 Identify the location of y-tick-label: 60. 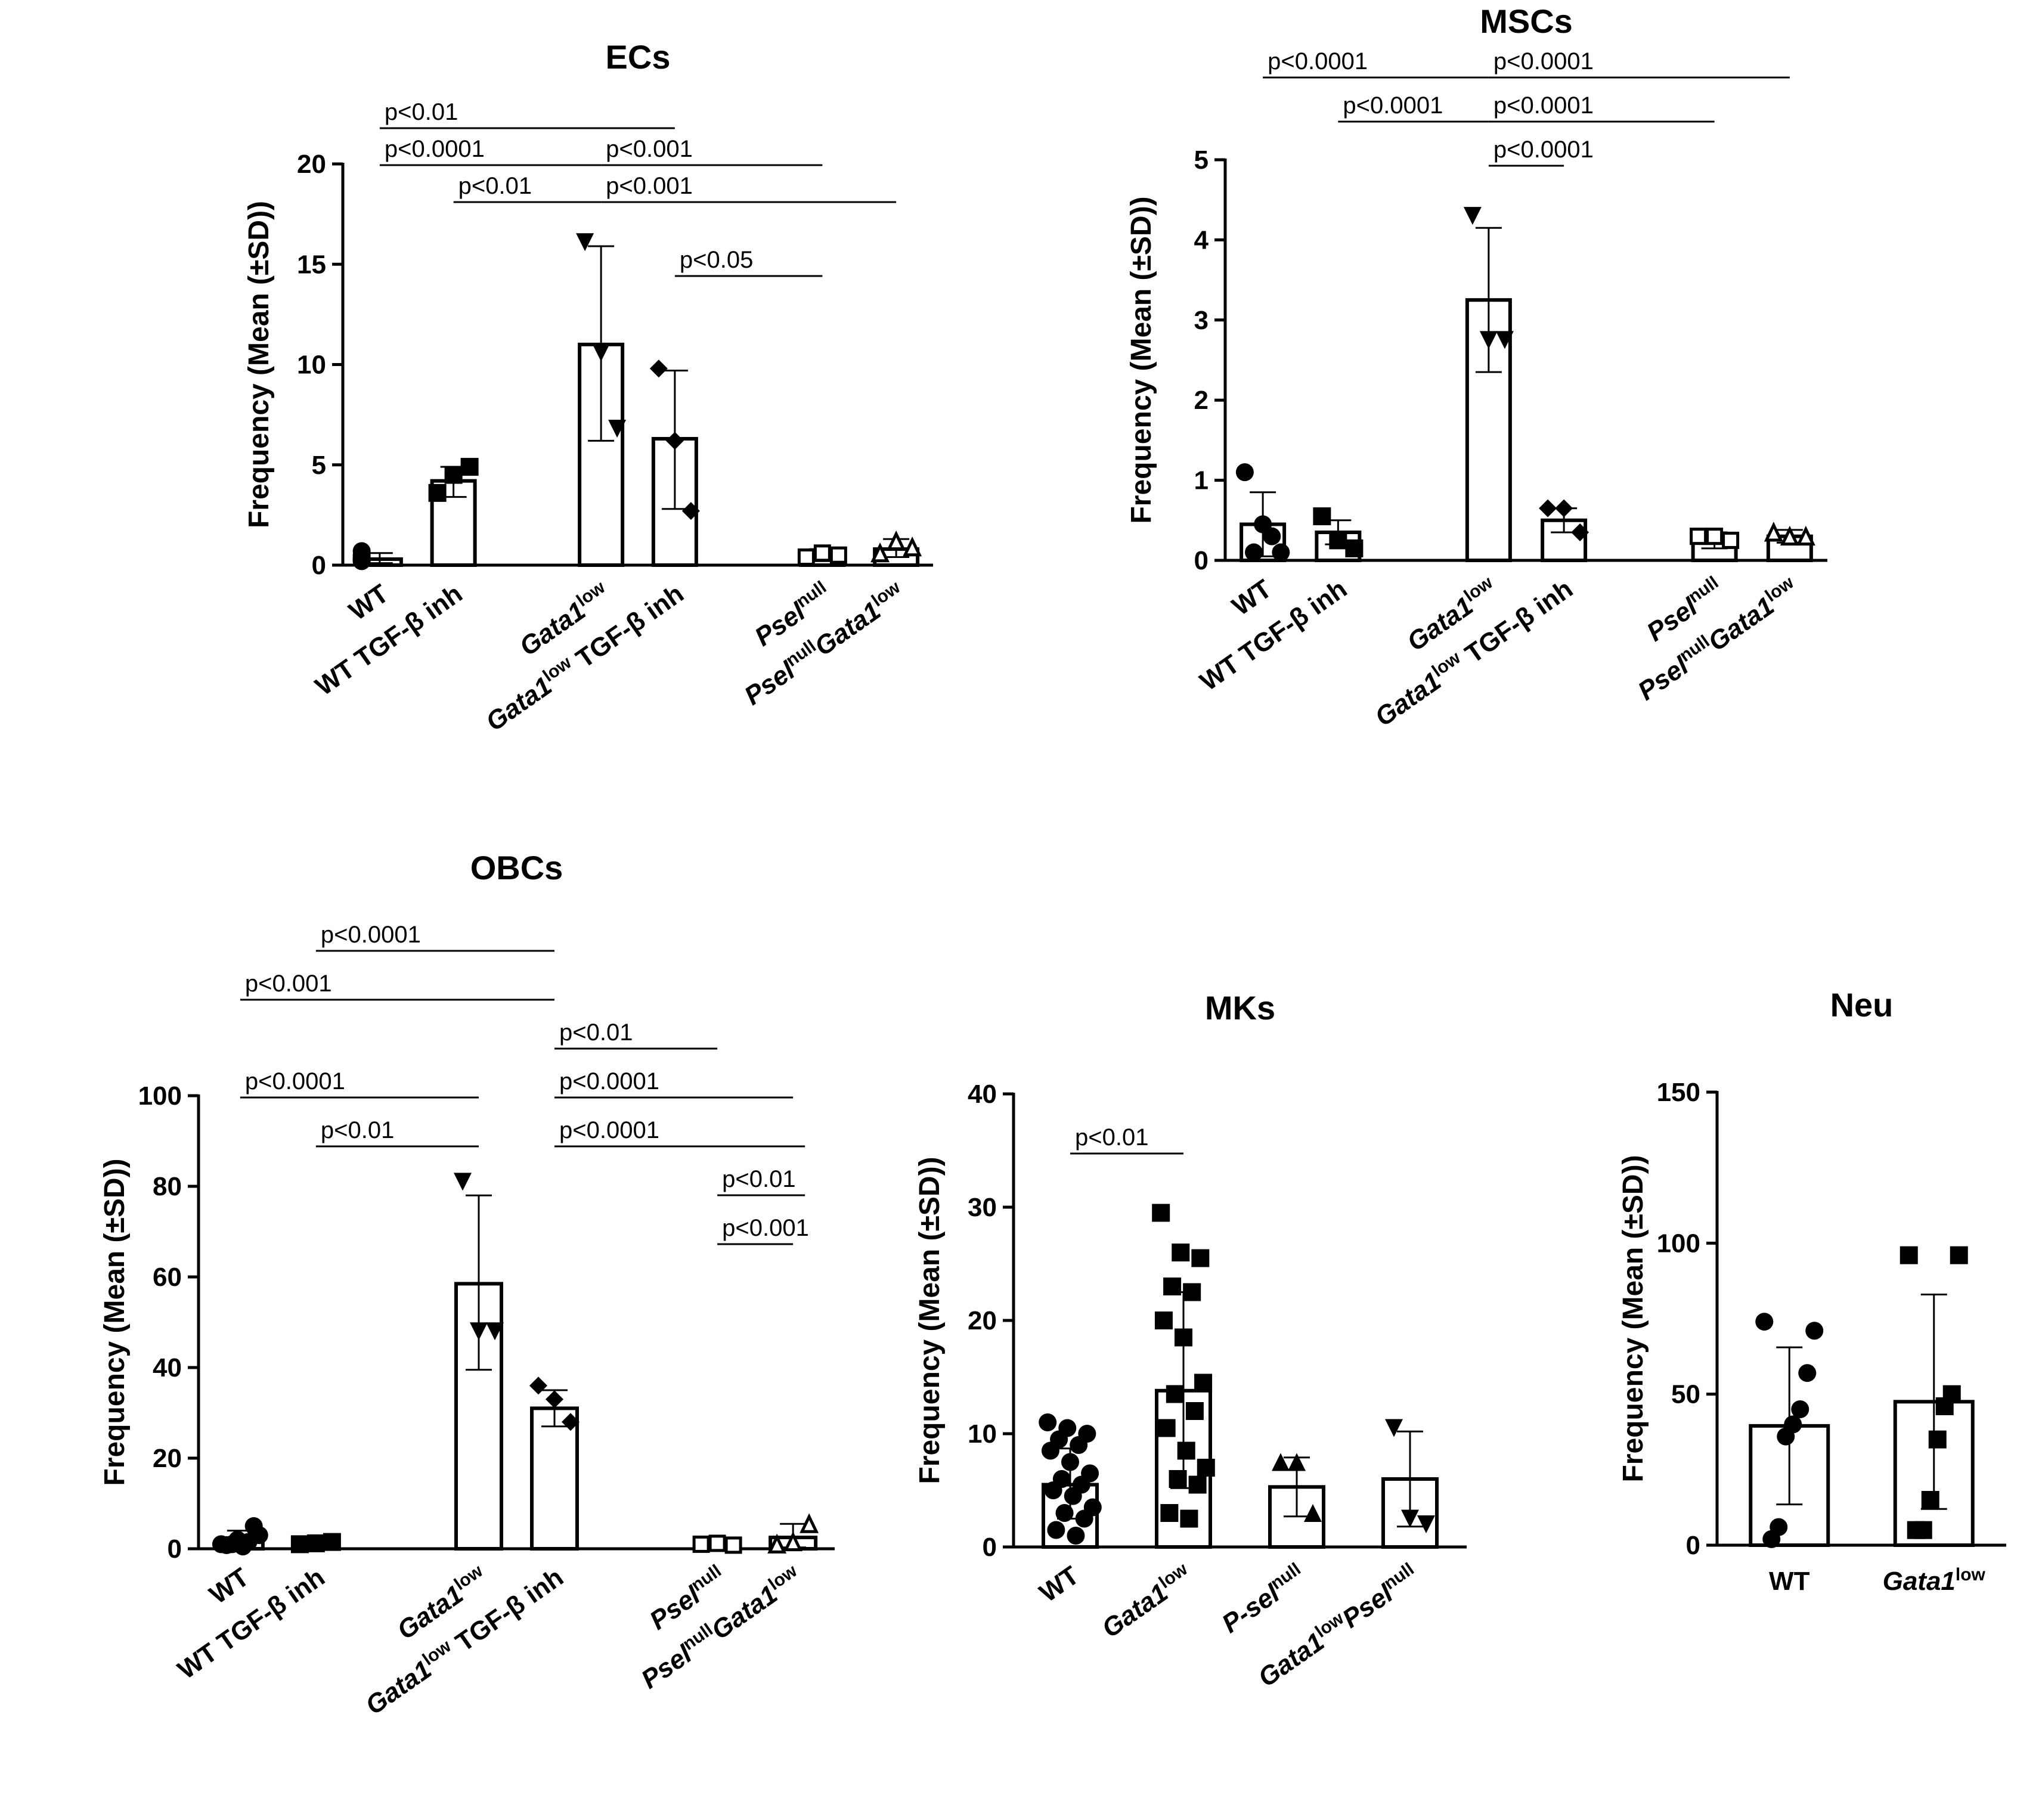
(167, 1277).